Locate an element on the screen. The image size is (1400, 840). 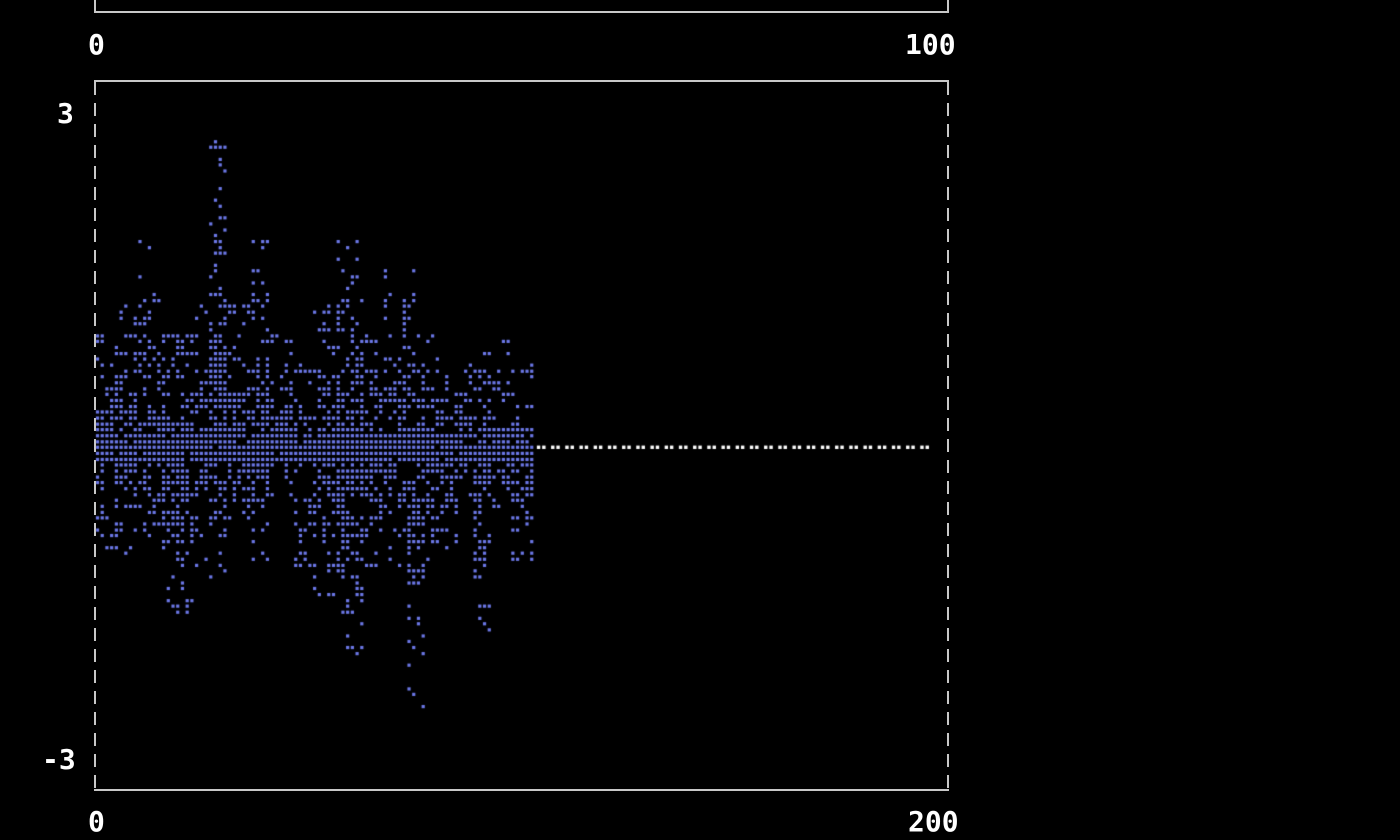
main-plot-frame-right-dashed-edge is located at coordinates (948, 435).